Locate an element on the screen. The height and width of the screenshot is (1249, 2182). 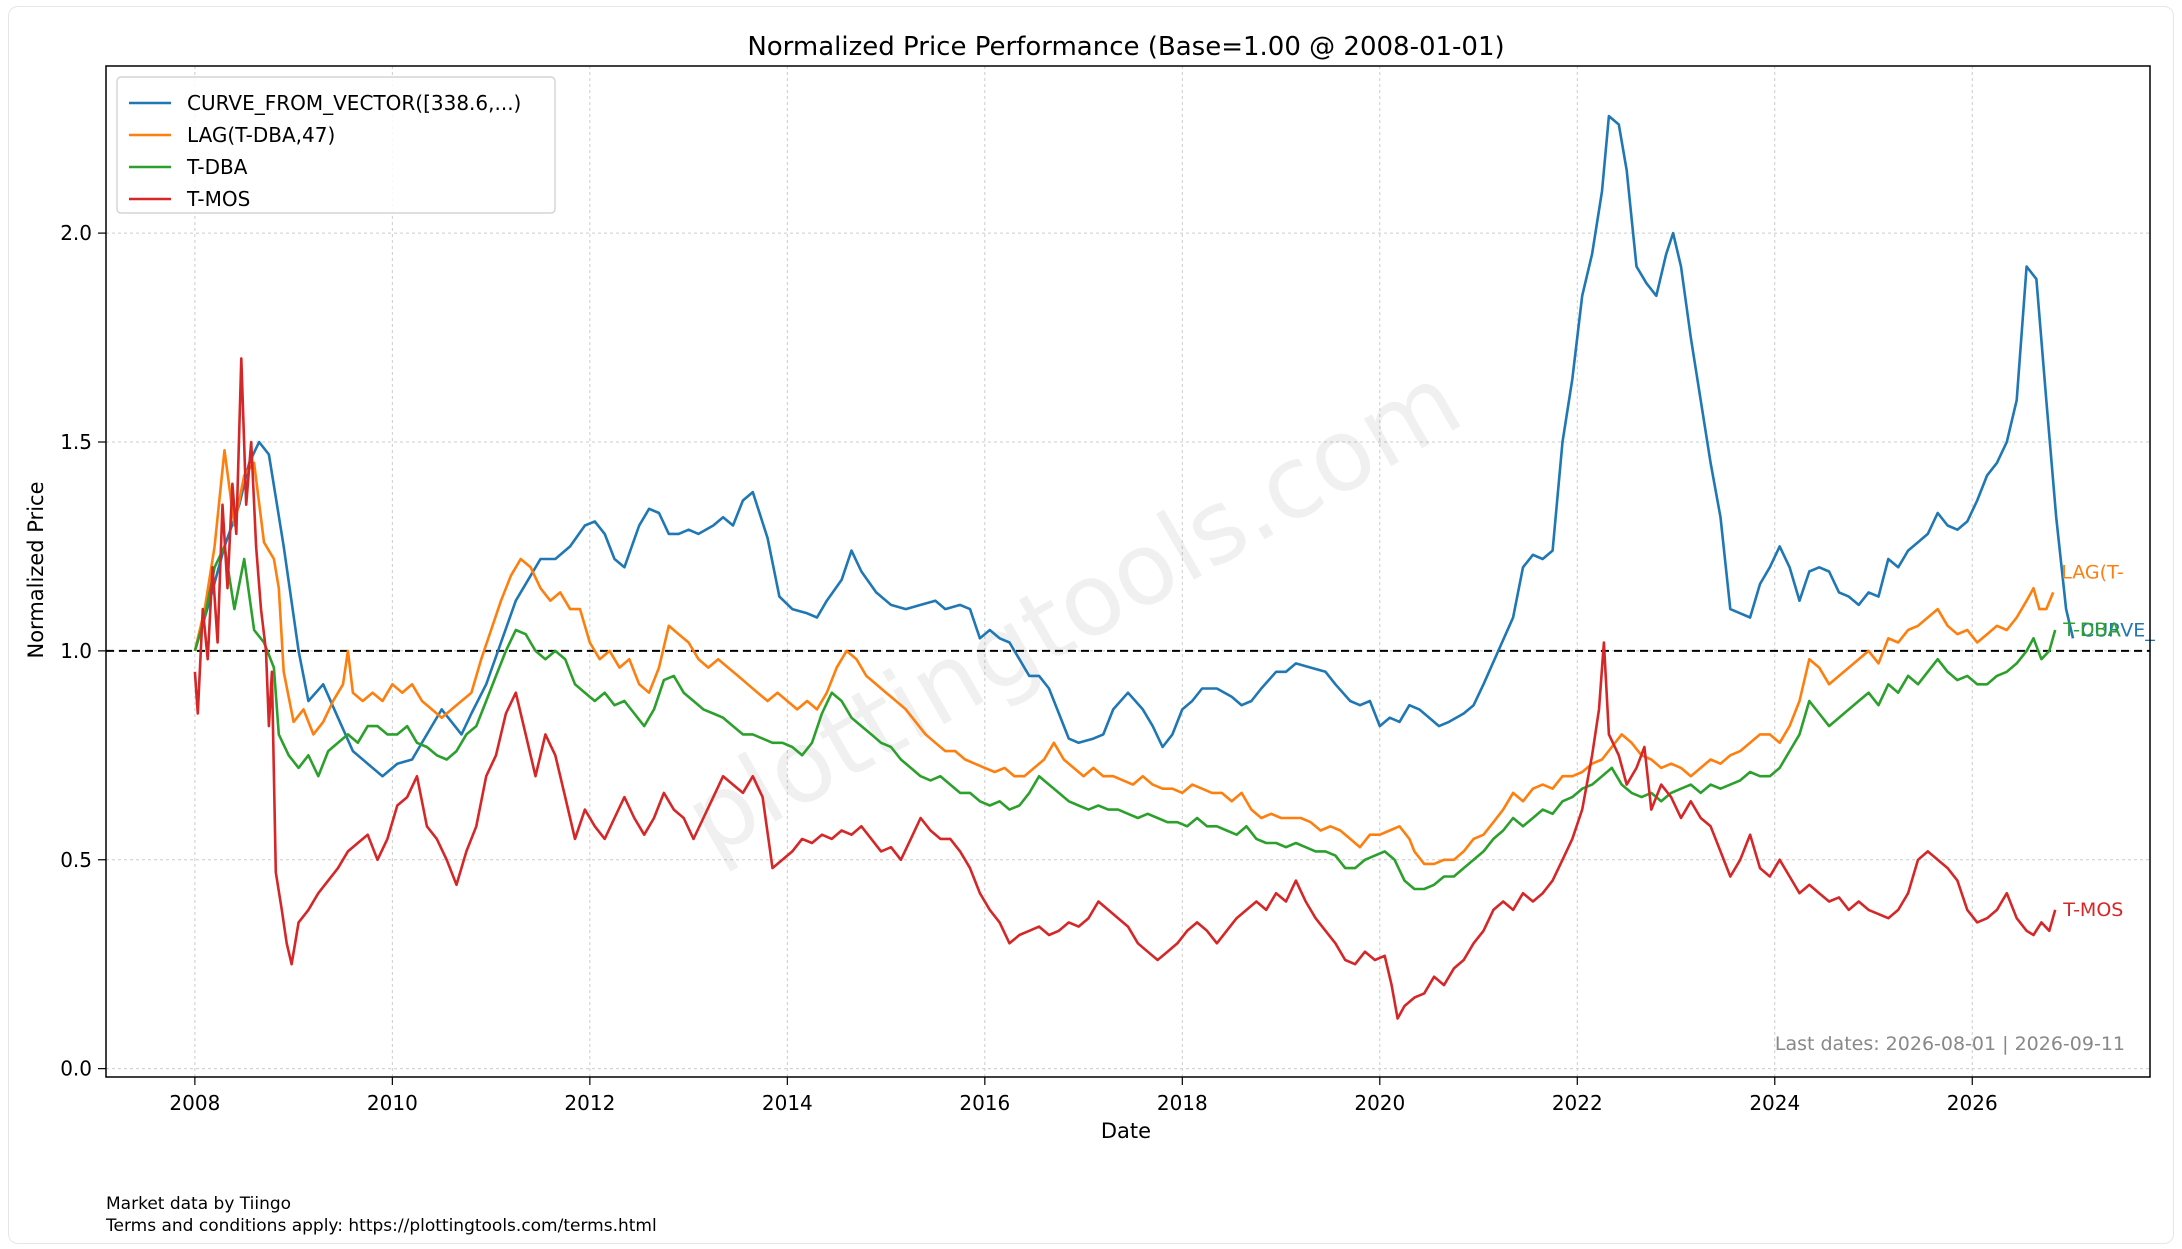
legend-entry-label: CURVE_FROM_VECTOR([338.6,...) is located at coordinates (354, 103).